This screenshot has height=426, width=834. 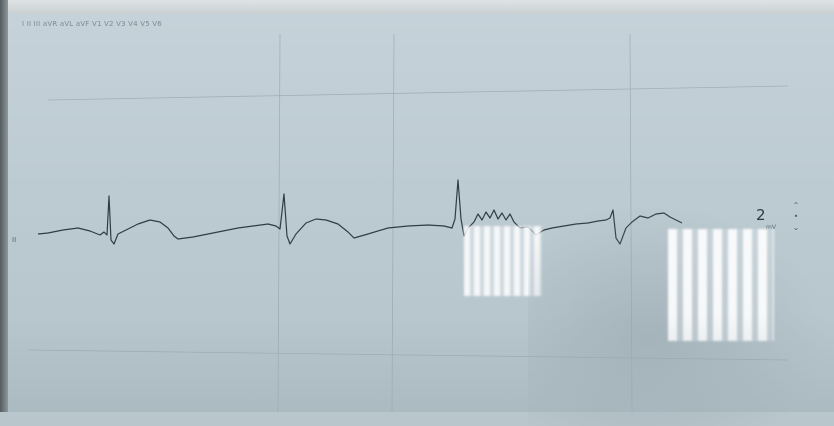 I want to click on chevron-down-icon: ⌄, so click(x=796, y=227).